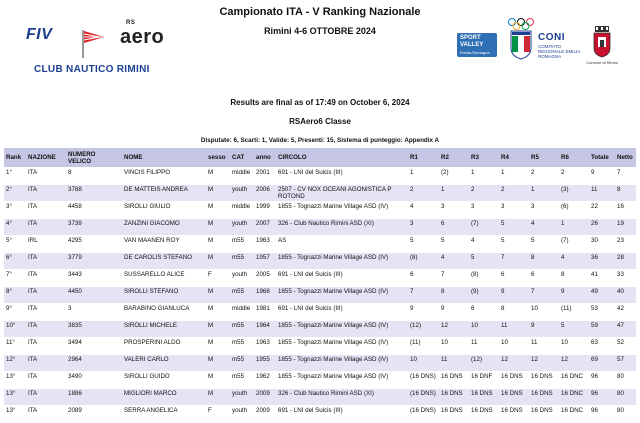 The width and height of the screenshot is (640, 423). I want to click on rs-aero-logo: RS aero, so click(142, 34).